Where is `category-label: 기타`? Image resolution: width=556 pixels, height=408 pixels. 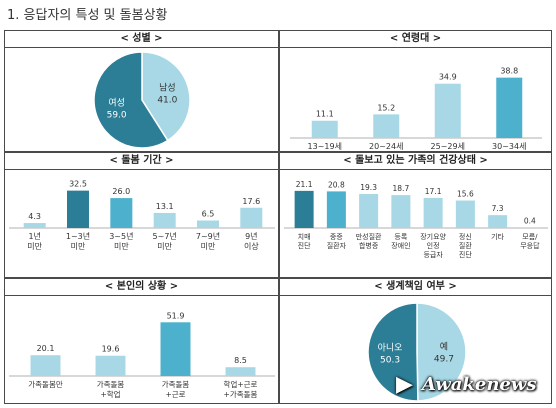
category-label: 기타 is located at coordinates (497, 236).